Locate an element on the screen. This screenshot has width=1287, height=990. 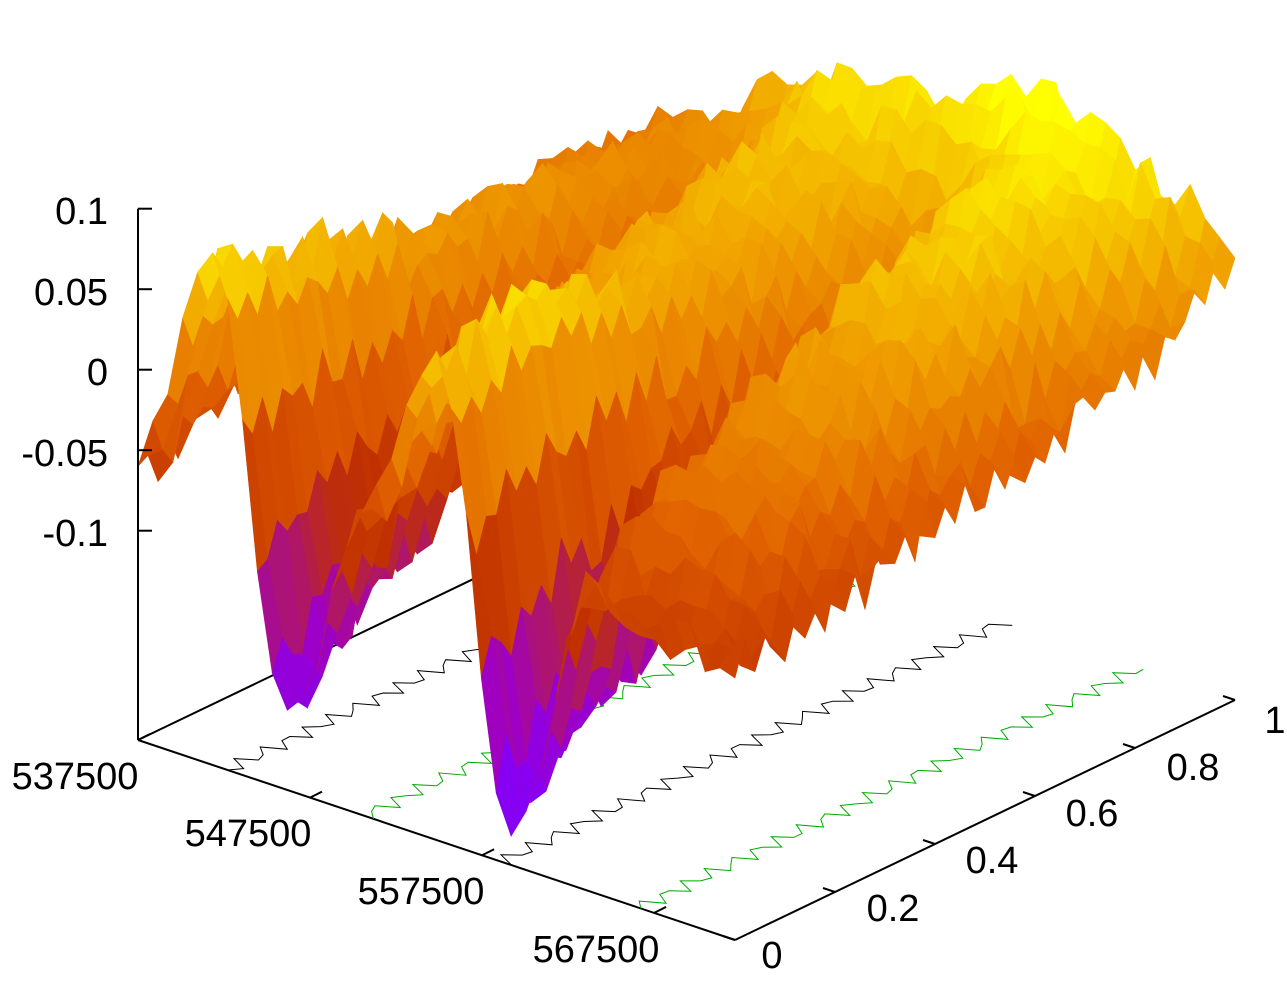
y-tick-label: 0.4 is located at coordinates (992, 861).